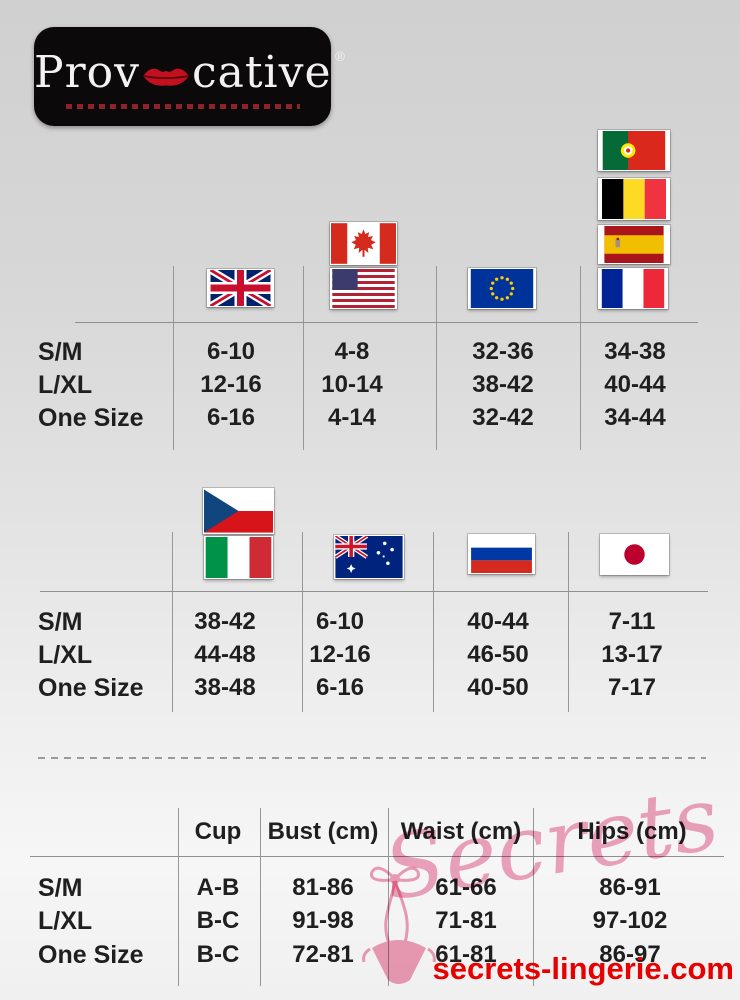 The height and width of the screenshot is (1000, 740). I want to click on flag-canada-icon, so click(363, 243).